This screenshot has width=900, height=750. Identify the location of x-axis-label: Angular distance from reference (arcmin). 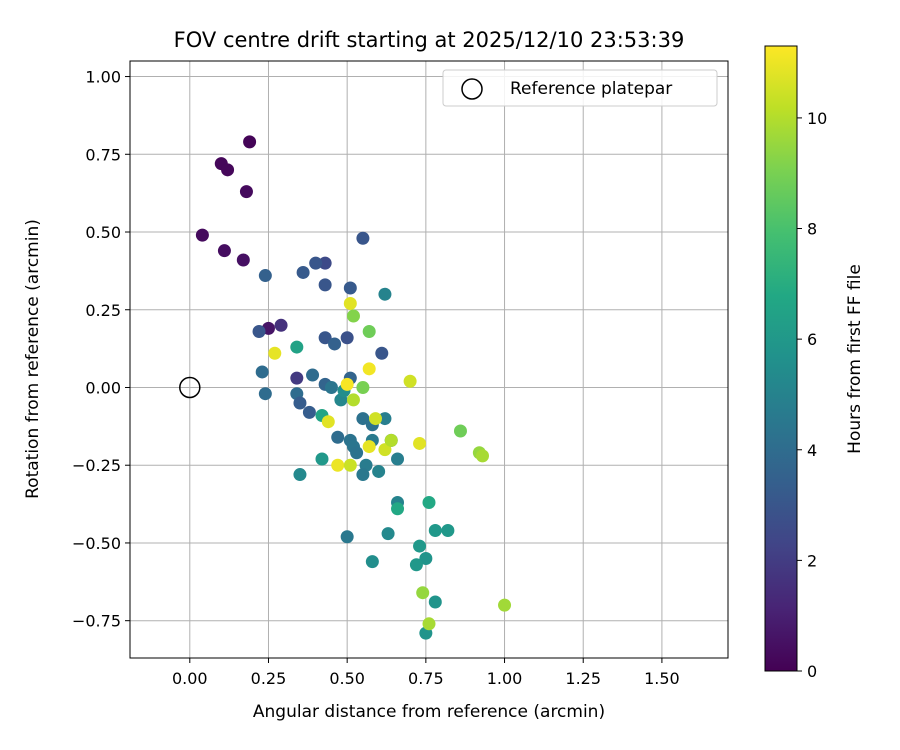
(429, 712).